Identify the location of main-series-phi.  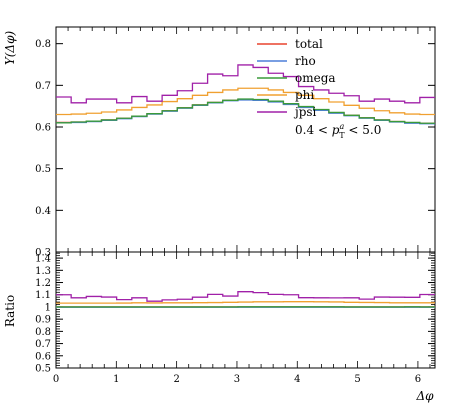
(245, 101).